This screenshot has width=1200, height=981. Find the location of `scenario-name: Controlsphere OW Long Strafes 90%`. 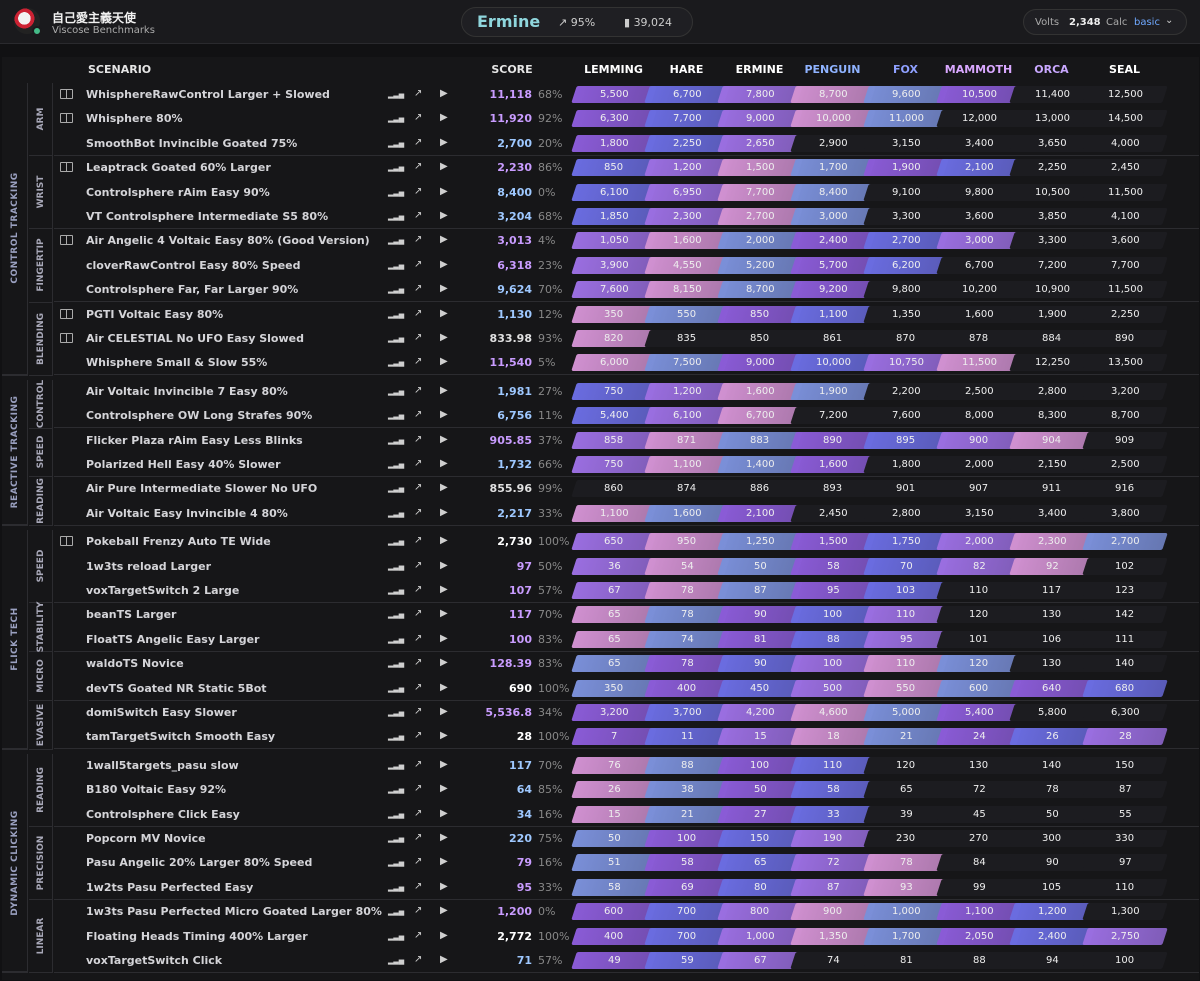

scenario-name: Controlsphere OW Long Strafes 90% is located at coordinates (199, 416).